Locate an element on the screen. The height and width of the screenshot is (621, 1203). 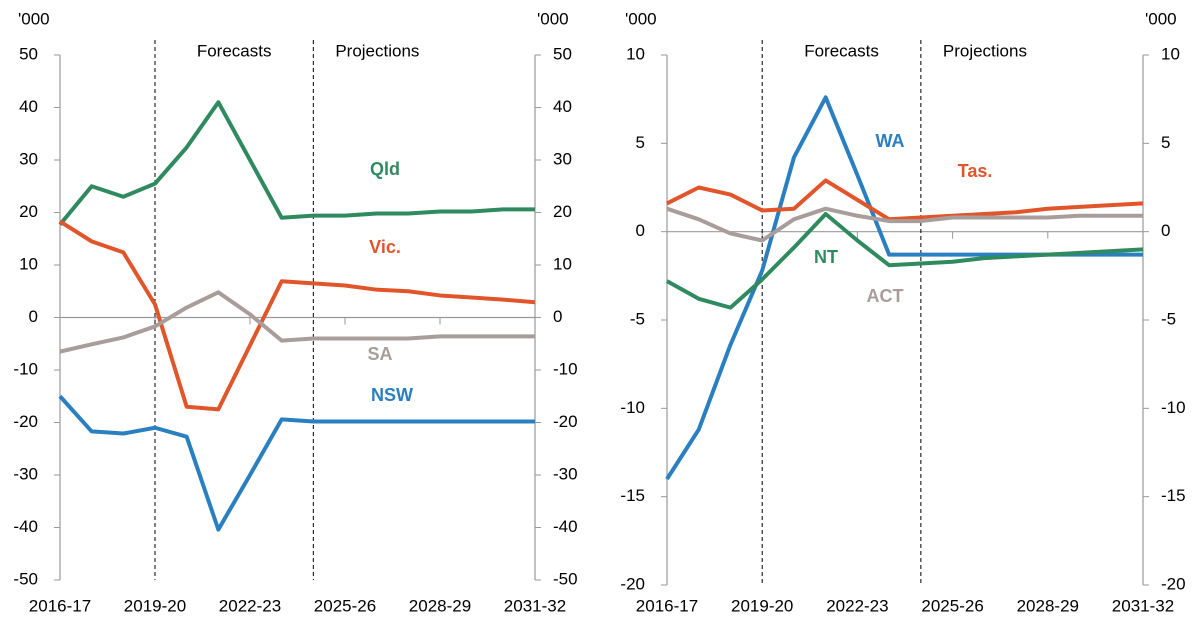
y2-tick-label: -30 is located at coordinates (565, 473).